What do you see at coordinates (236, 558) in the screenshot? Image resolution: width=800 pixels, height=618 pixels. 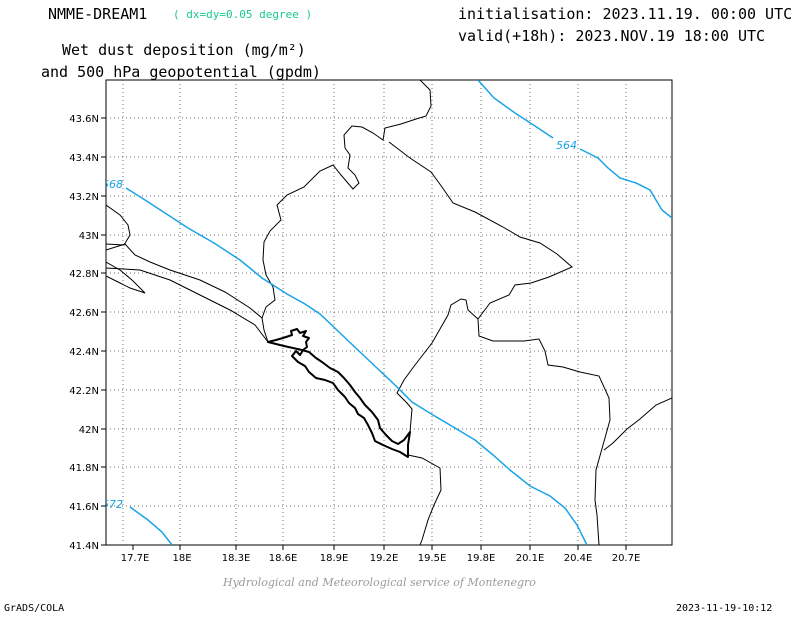 I see `lon-label: 18.3E` at bounding box center [236, 558].